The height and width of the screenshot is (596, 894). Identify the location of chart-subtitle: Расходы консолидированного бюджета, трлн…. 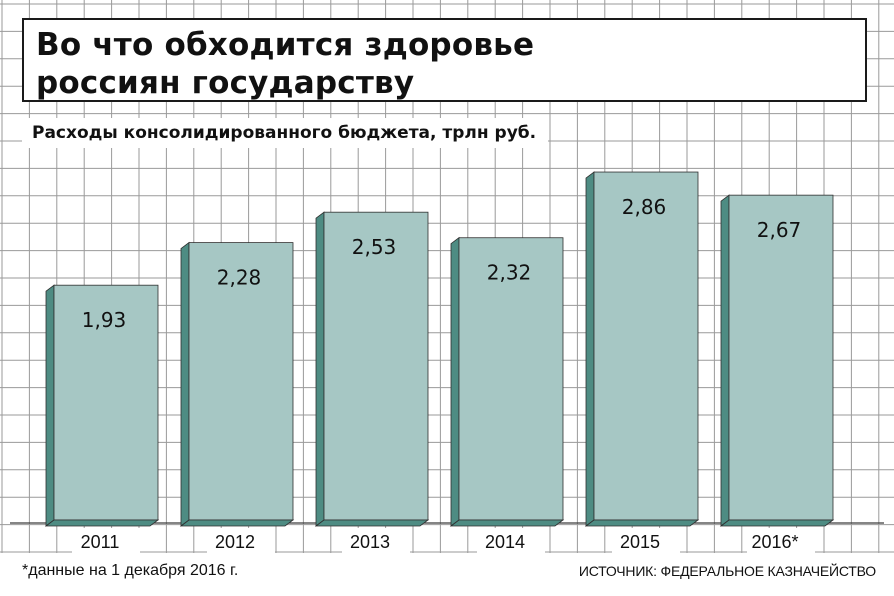
(284, 133).